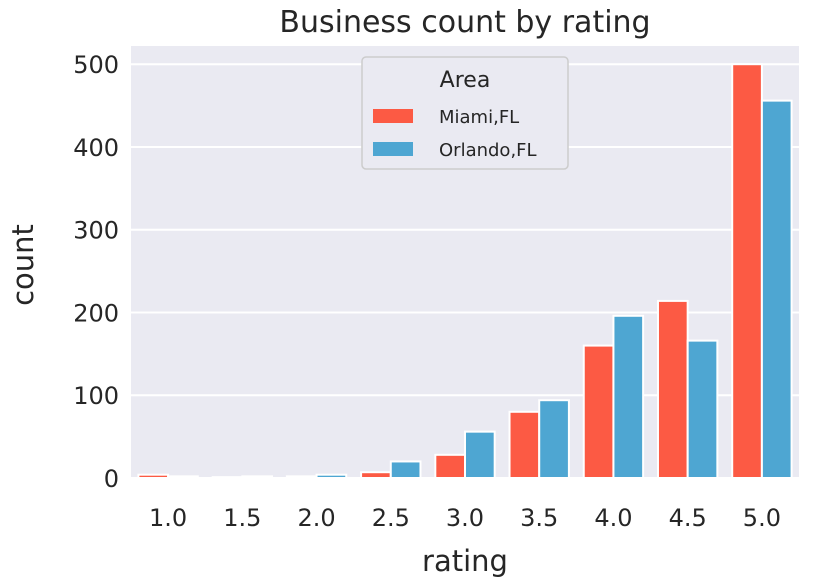  I want to click on x-tick-label: 3.5, so click(539, 518).